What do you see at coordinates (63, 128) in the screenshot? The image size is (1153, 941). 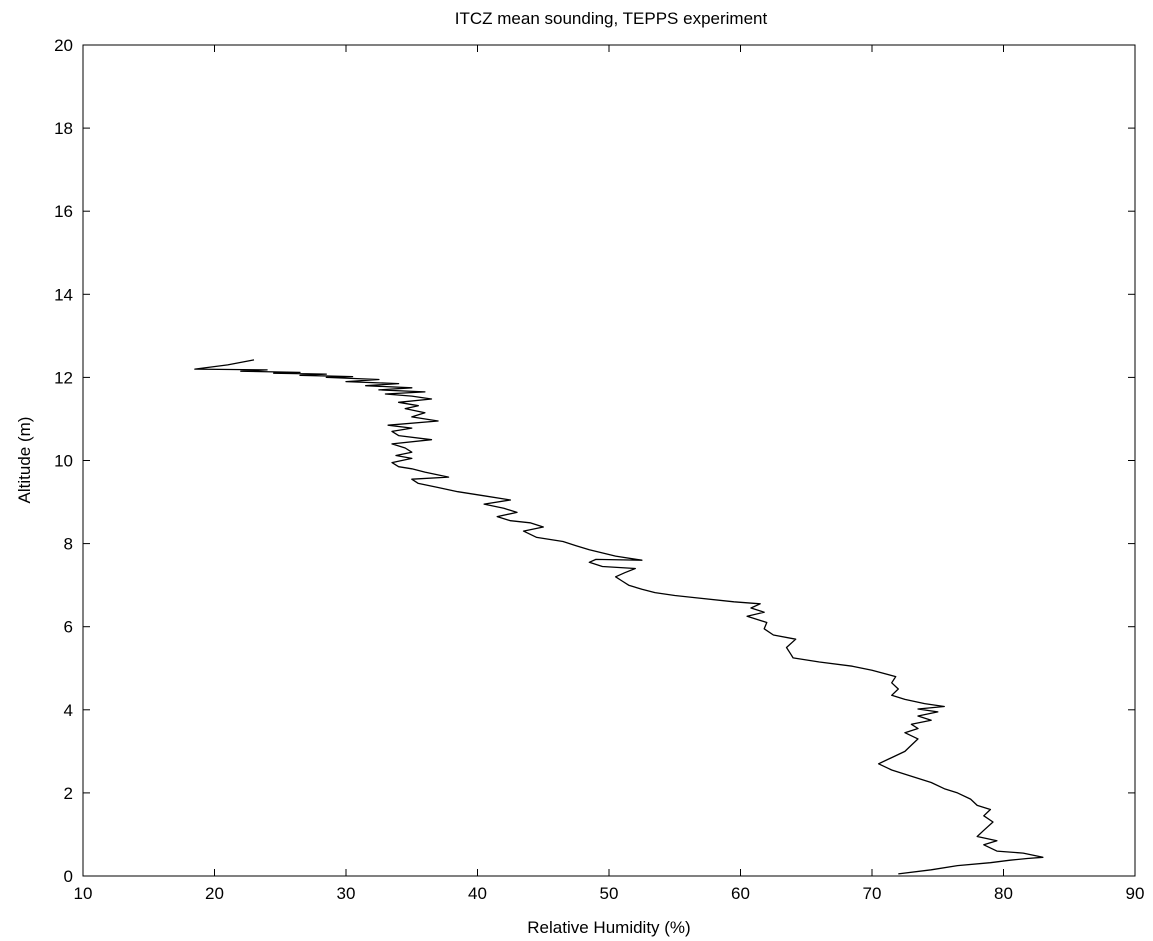 I see `y-tick-label: 18` at bounding box center [63, 128].